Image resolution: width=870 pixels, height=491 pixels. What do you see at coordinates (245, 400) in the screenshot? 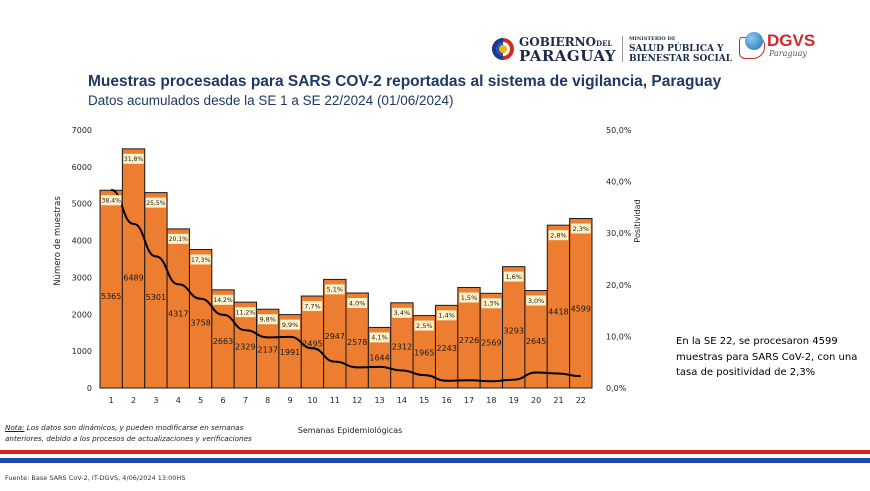
I see `x-tick-label: 7` at bounding box center [245, 400].